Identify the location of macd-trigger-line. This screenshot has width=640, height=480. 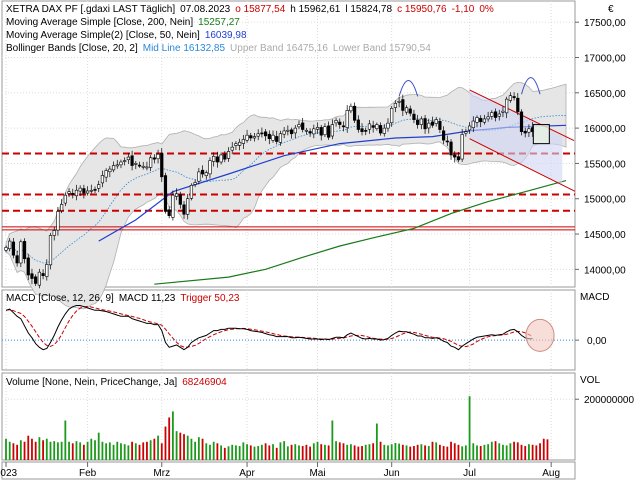
(269, 326).